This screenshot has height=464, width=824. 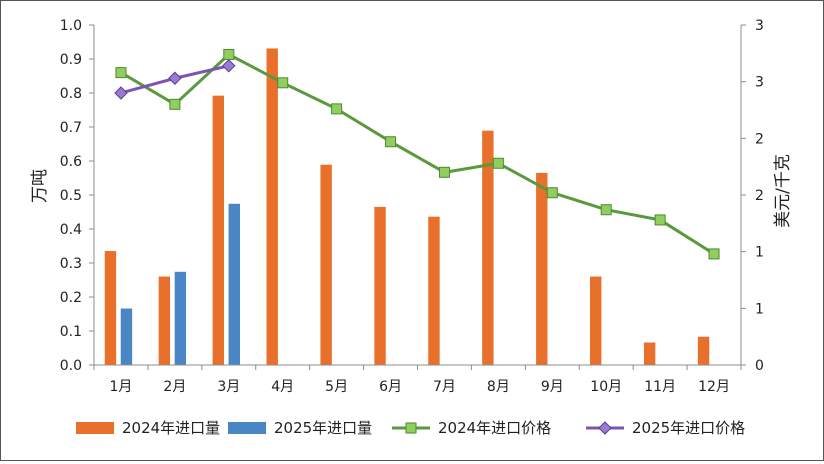 I want to click on x-tick-label: 4月, so click(x=282, y=387).